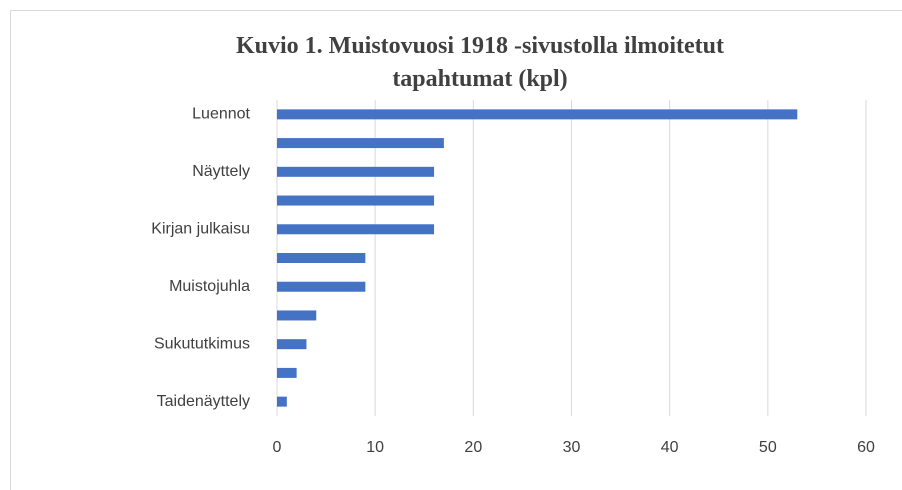  What do you see at coordinates (203, 401) in the screenshot?
I see `y-tick-label: Taidenäyttely` at bounding box center [203, 401].